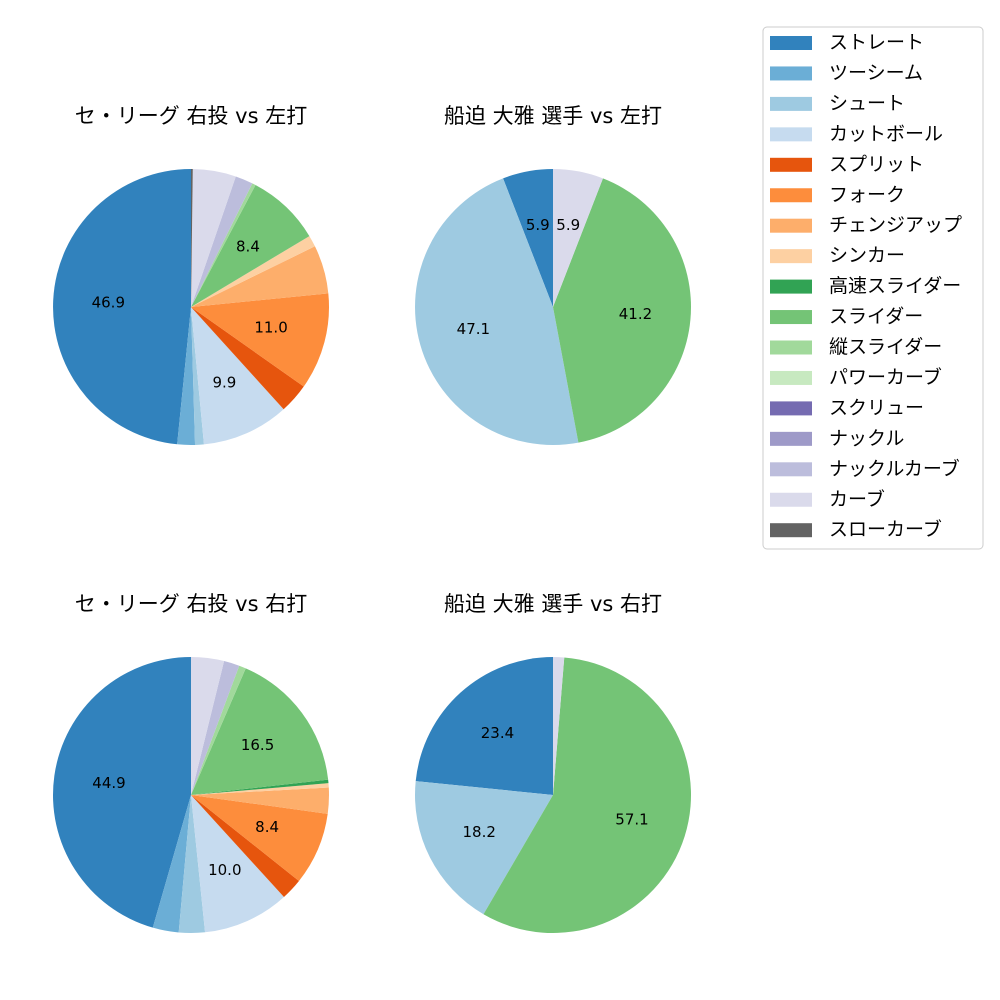  Describe the element at coordinates (895, 225) in the screenshot. I see `legend-label: チェンジアップ` at that location.